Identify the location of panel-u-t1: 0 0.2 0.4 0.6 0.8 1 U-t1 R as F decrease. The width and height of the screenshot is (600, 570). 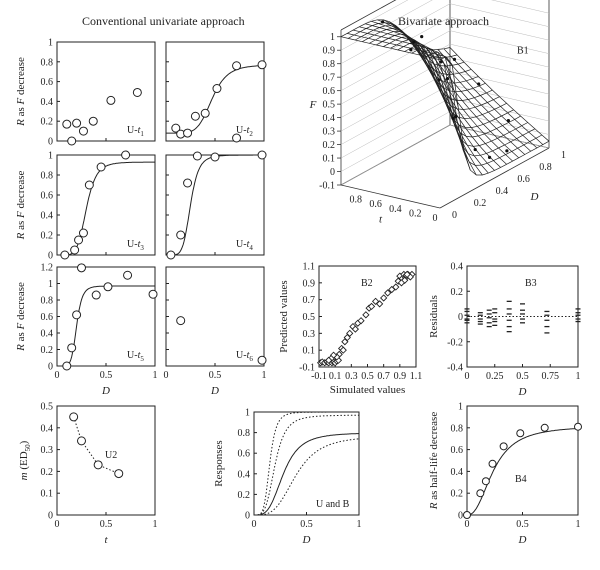
(85, 93).